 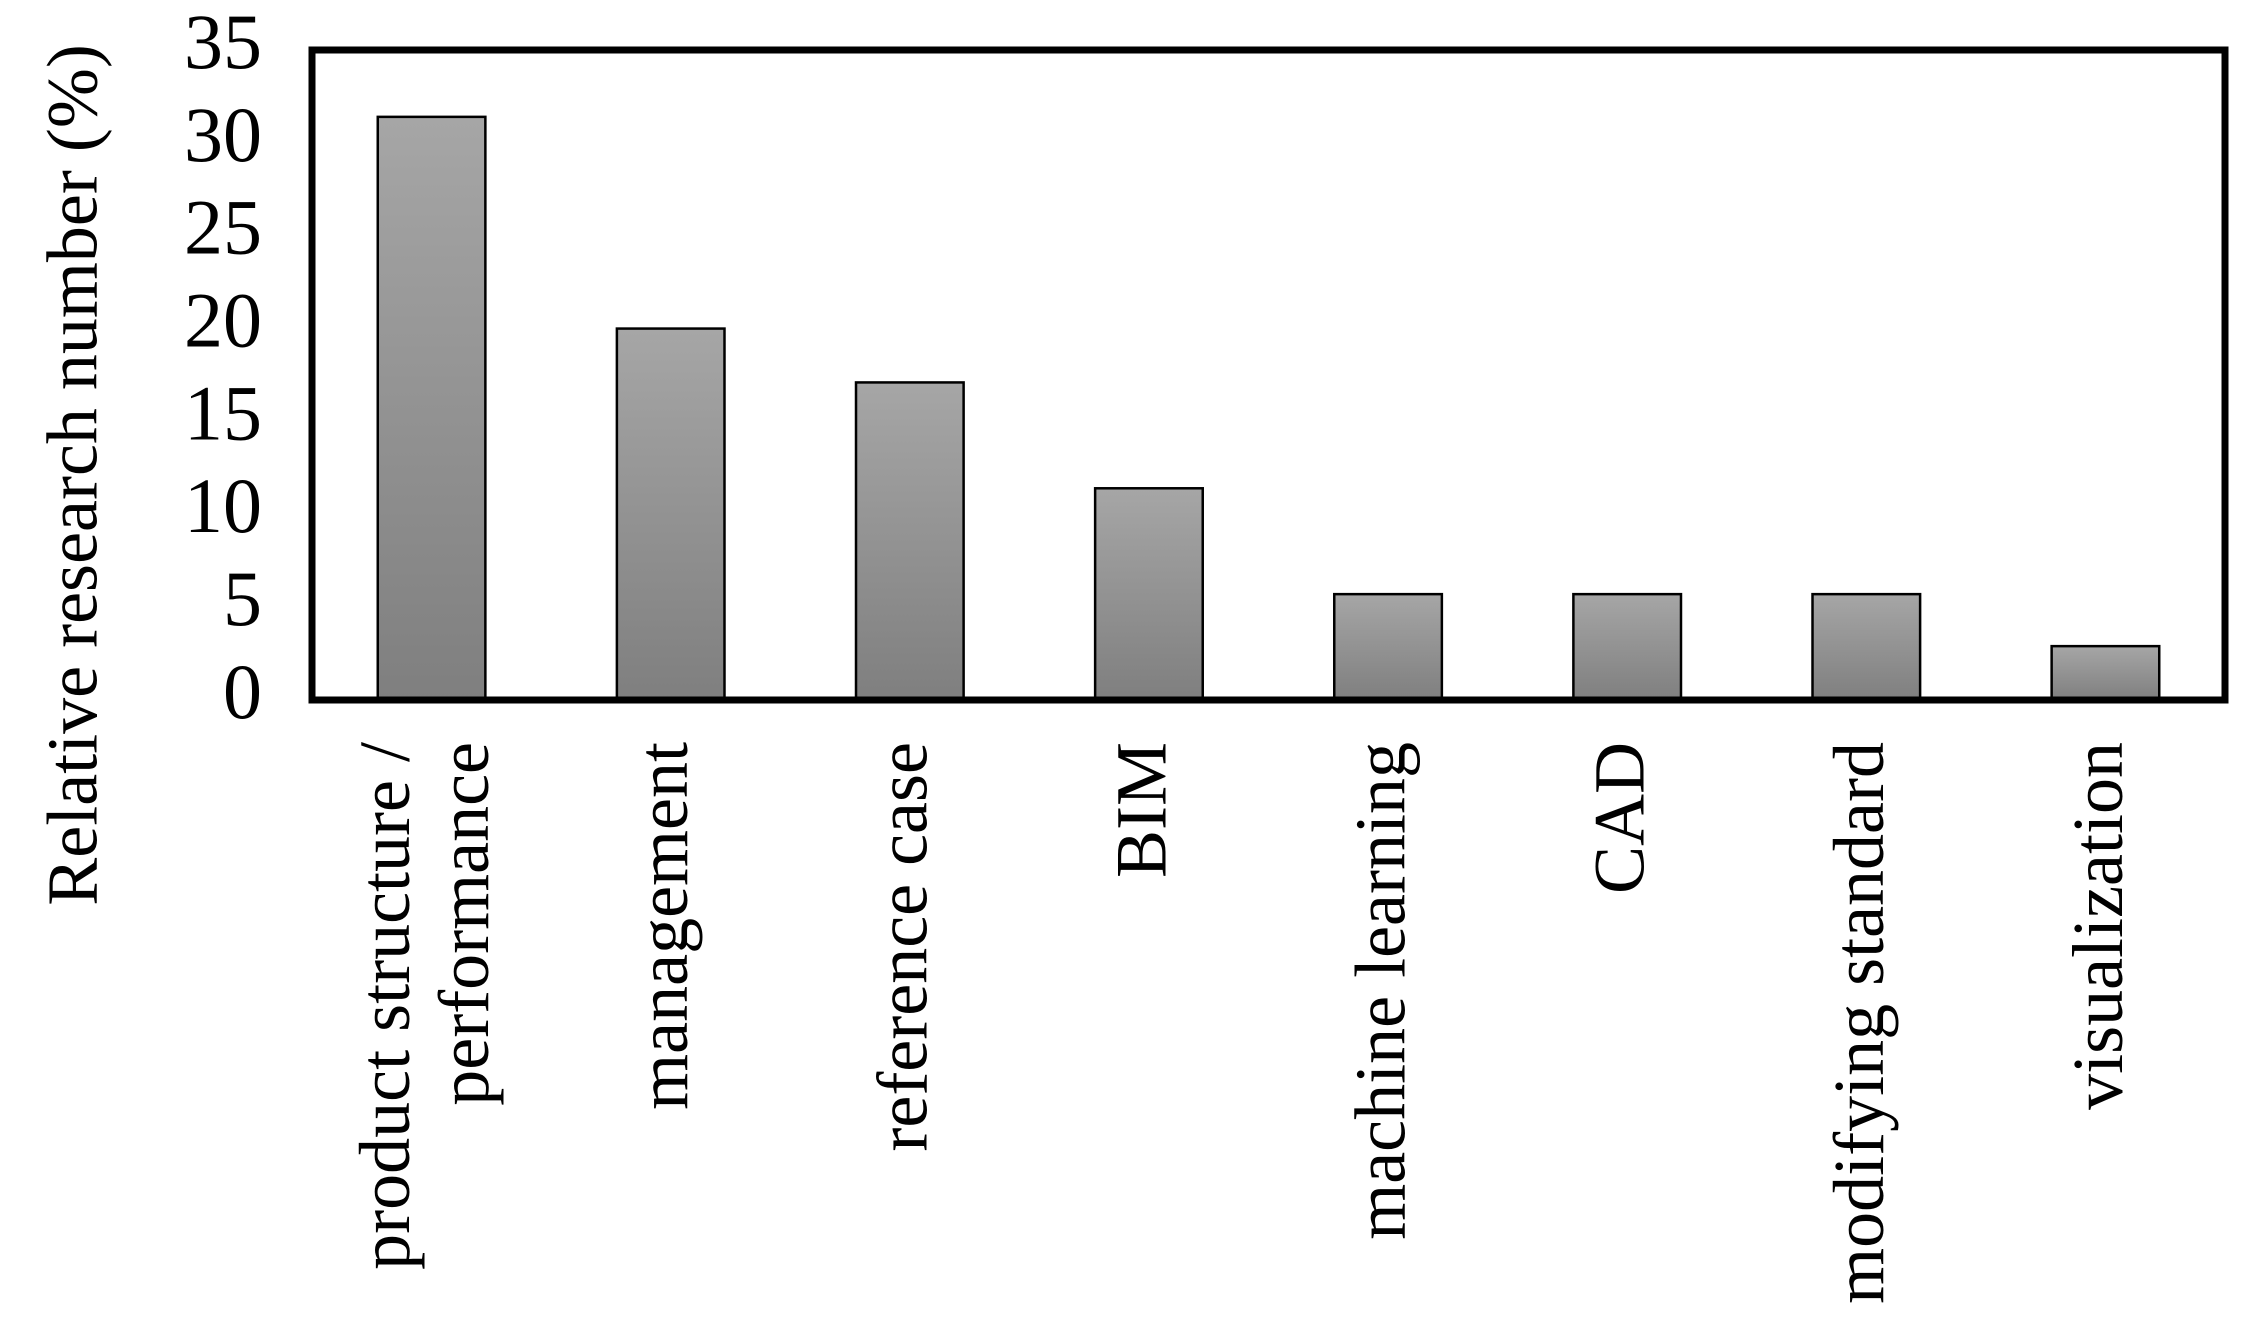 What do you see at coordinates (663, 926) in the screenshot?
I see `x-tick-label: management` at bounding box center [663, 926].